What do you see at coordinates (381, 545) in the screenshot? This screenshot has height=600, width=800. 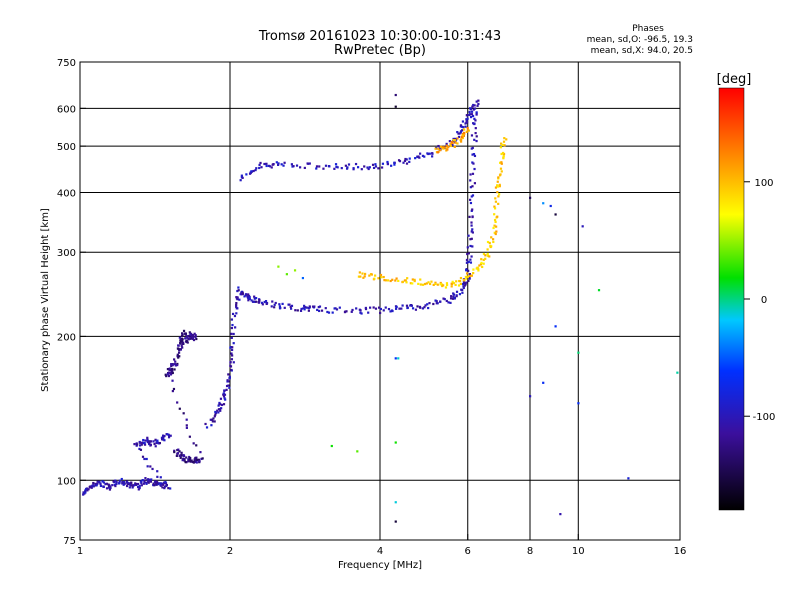 I see `x-tick-labels: 1 2 4 6 8 10 16` at bounding box center [381, 545].